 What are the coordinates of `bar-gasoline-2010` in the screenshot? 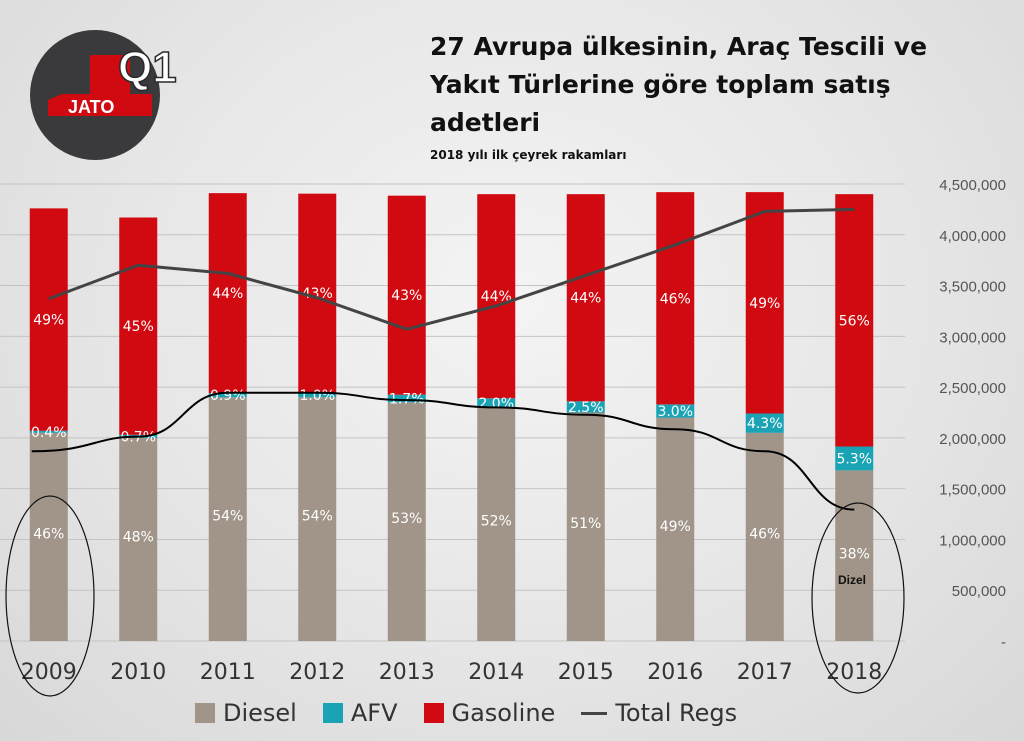 It's located at (138, 326).